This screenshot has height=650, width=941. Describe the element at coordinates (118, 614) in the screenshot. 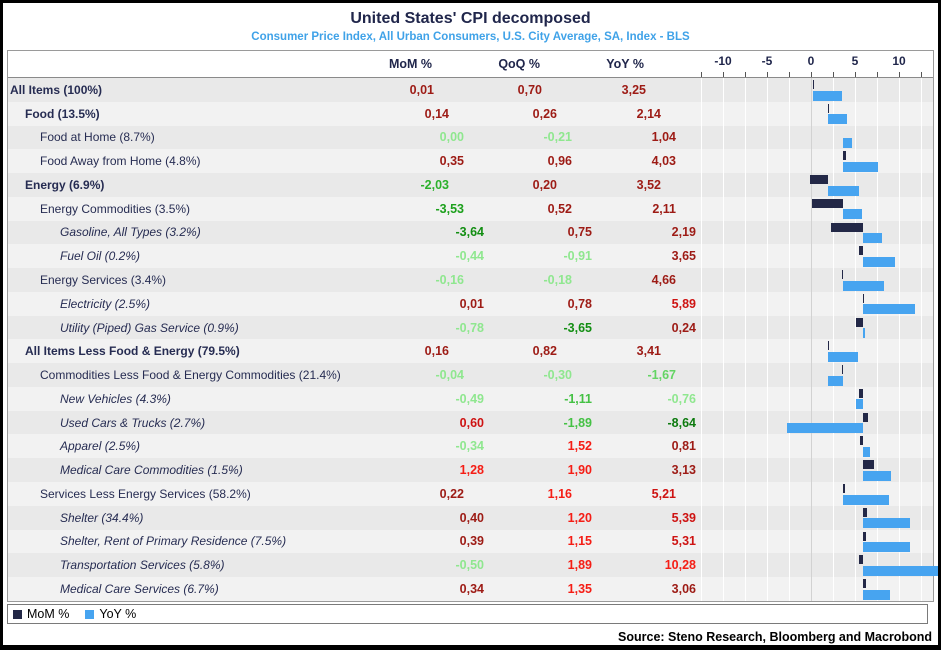

I see `legend-label: YoY %` at that location.